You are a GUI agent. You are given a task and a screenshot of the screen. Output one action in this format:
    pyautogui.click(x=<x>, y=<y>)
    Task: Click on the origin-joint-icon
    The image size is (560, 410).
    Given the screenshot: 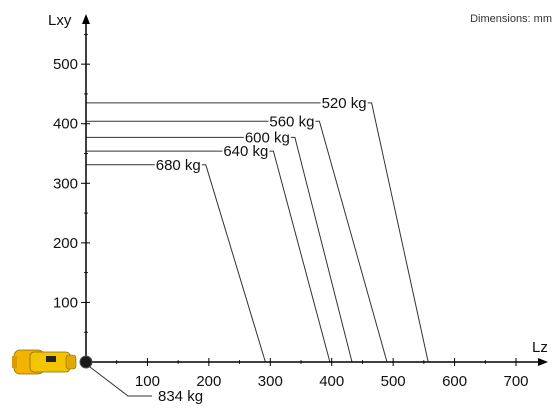 What is the action you would take?
    pyautogui.click(x=86, y=362)
    